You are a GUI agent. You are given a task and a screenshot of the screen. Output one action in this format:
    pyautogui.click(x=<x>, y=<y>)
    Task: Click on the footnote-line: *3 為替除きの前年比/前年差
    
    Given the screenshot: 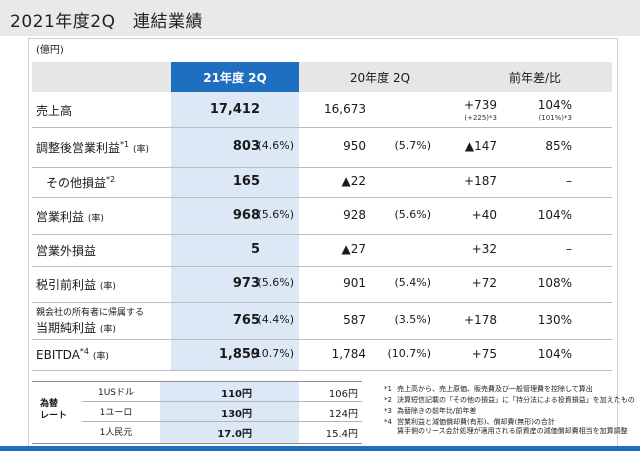 What is the action you would take?
    pyautogui.click(x=430, y=411)
    